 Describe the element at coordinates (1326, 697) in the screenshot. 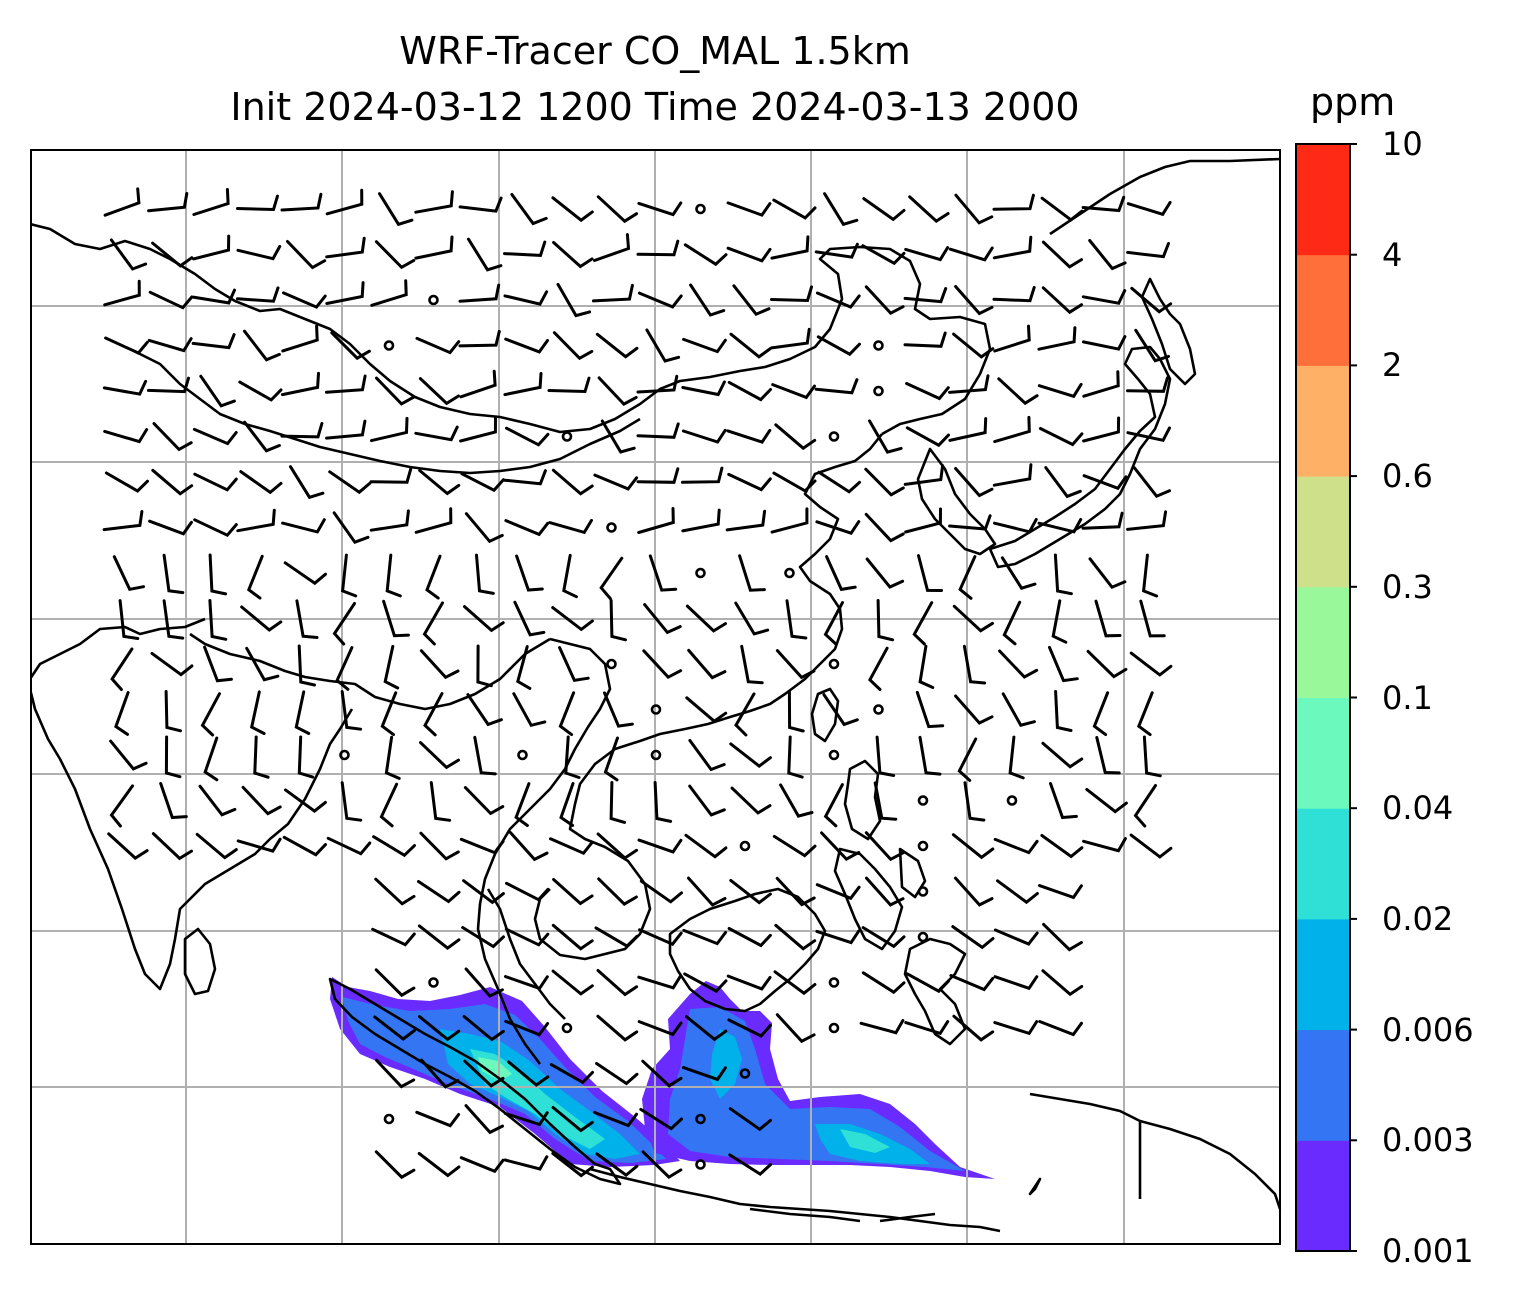

I see `colorbar` at that location.